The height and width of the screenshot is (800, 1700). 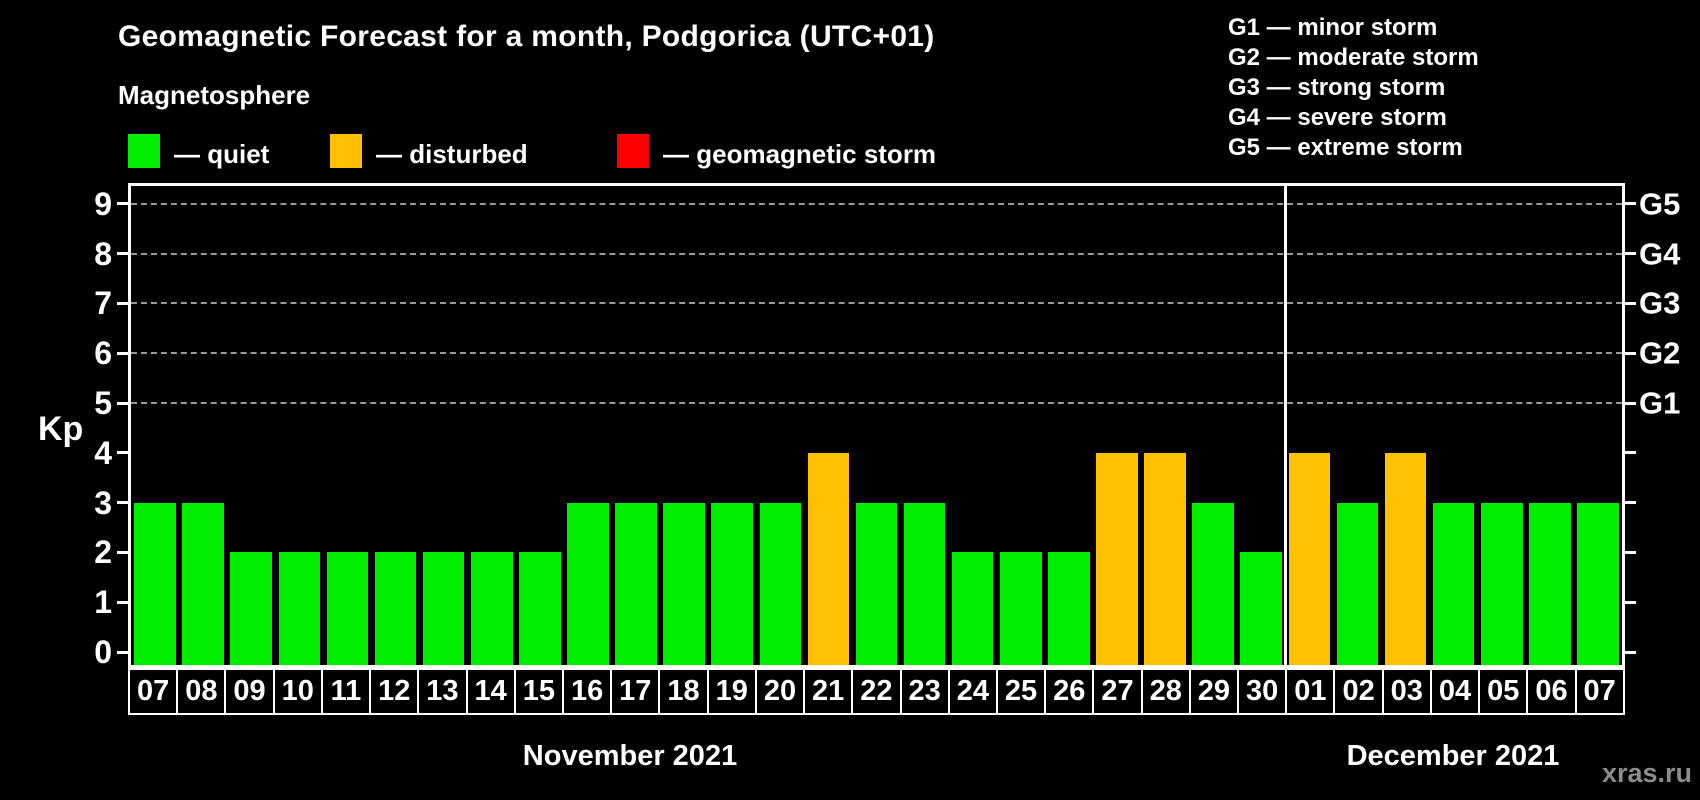 I want to click on day-label-cell: 16, so click(x=587, y=691).